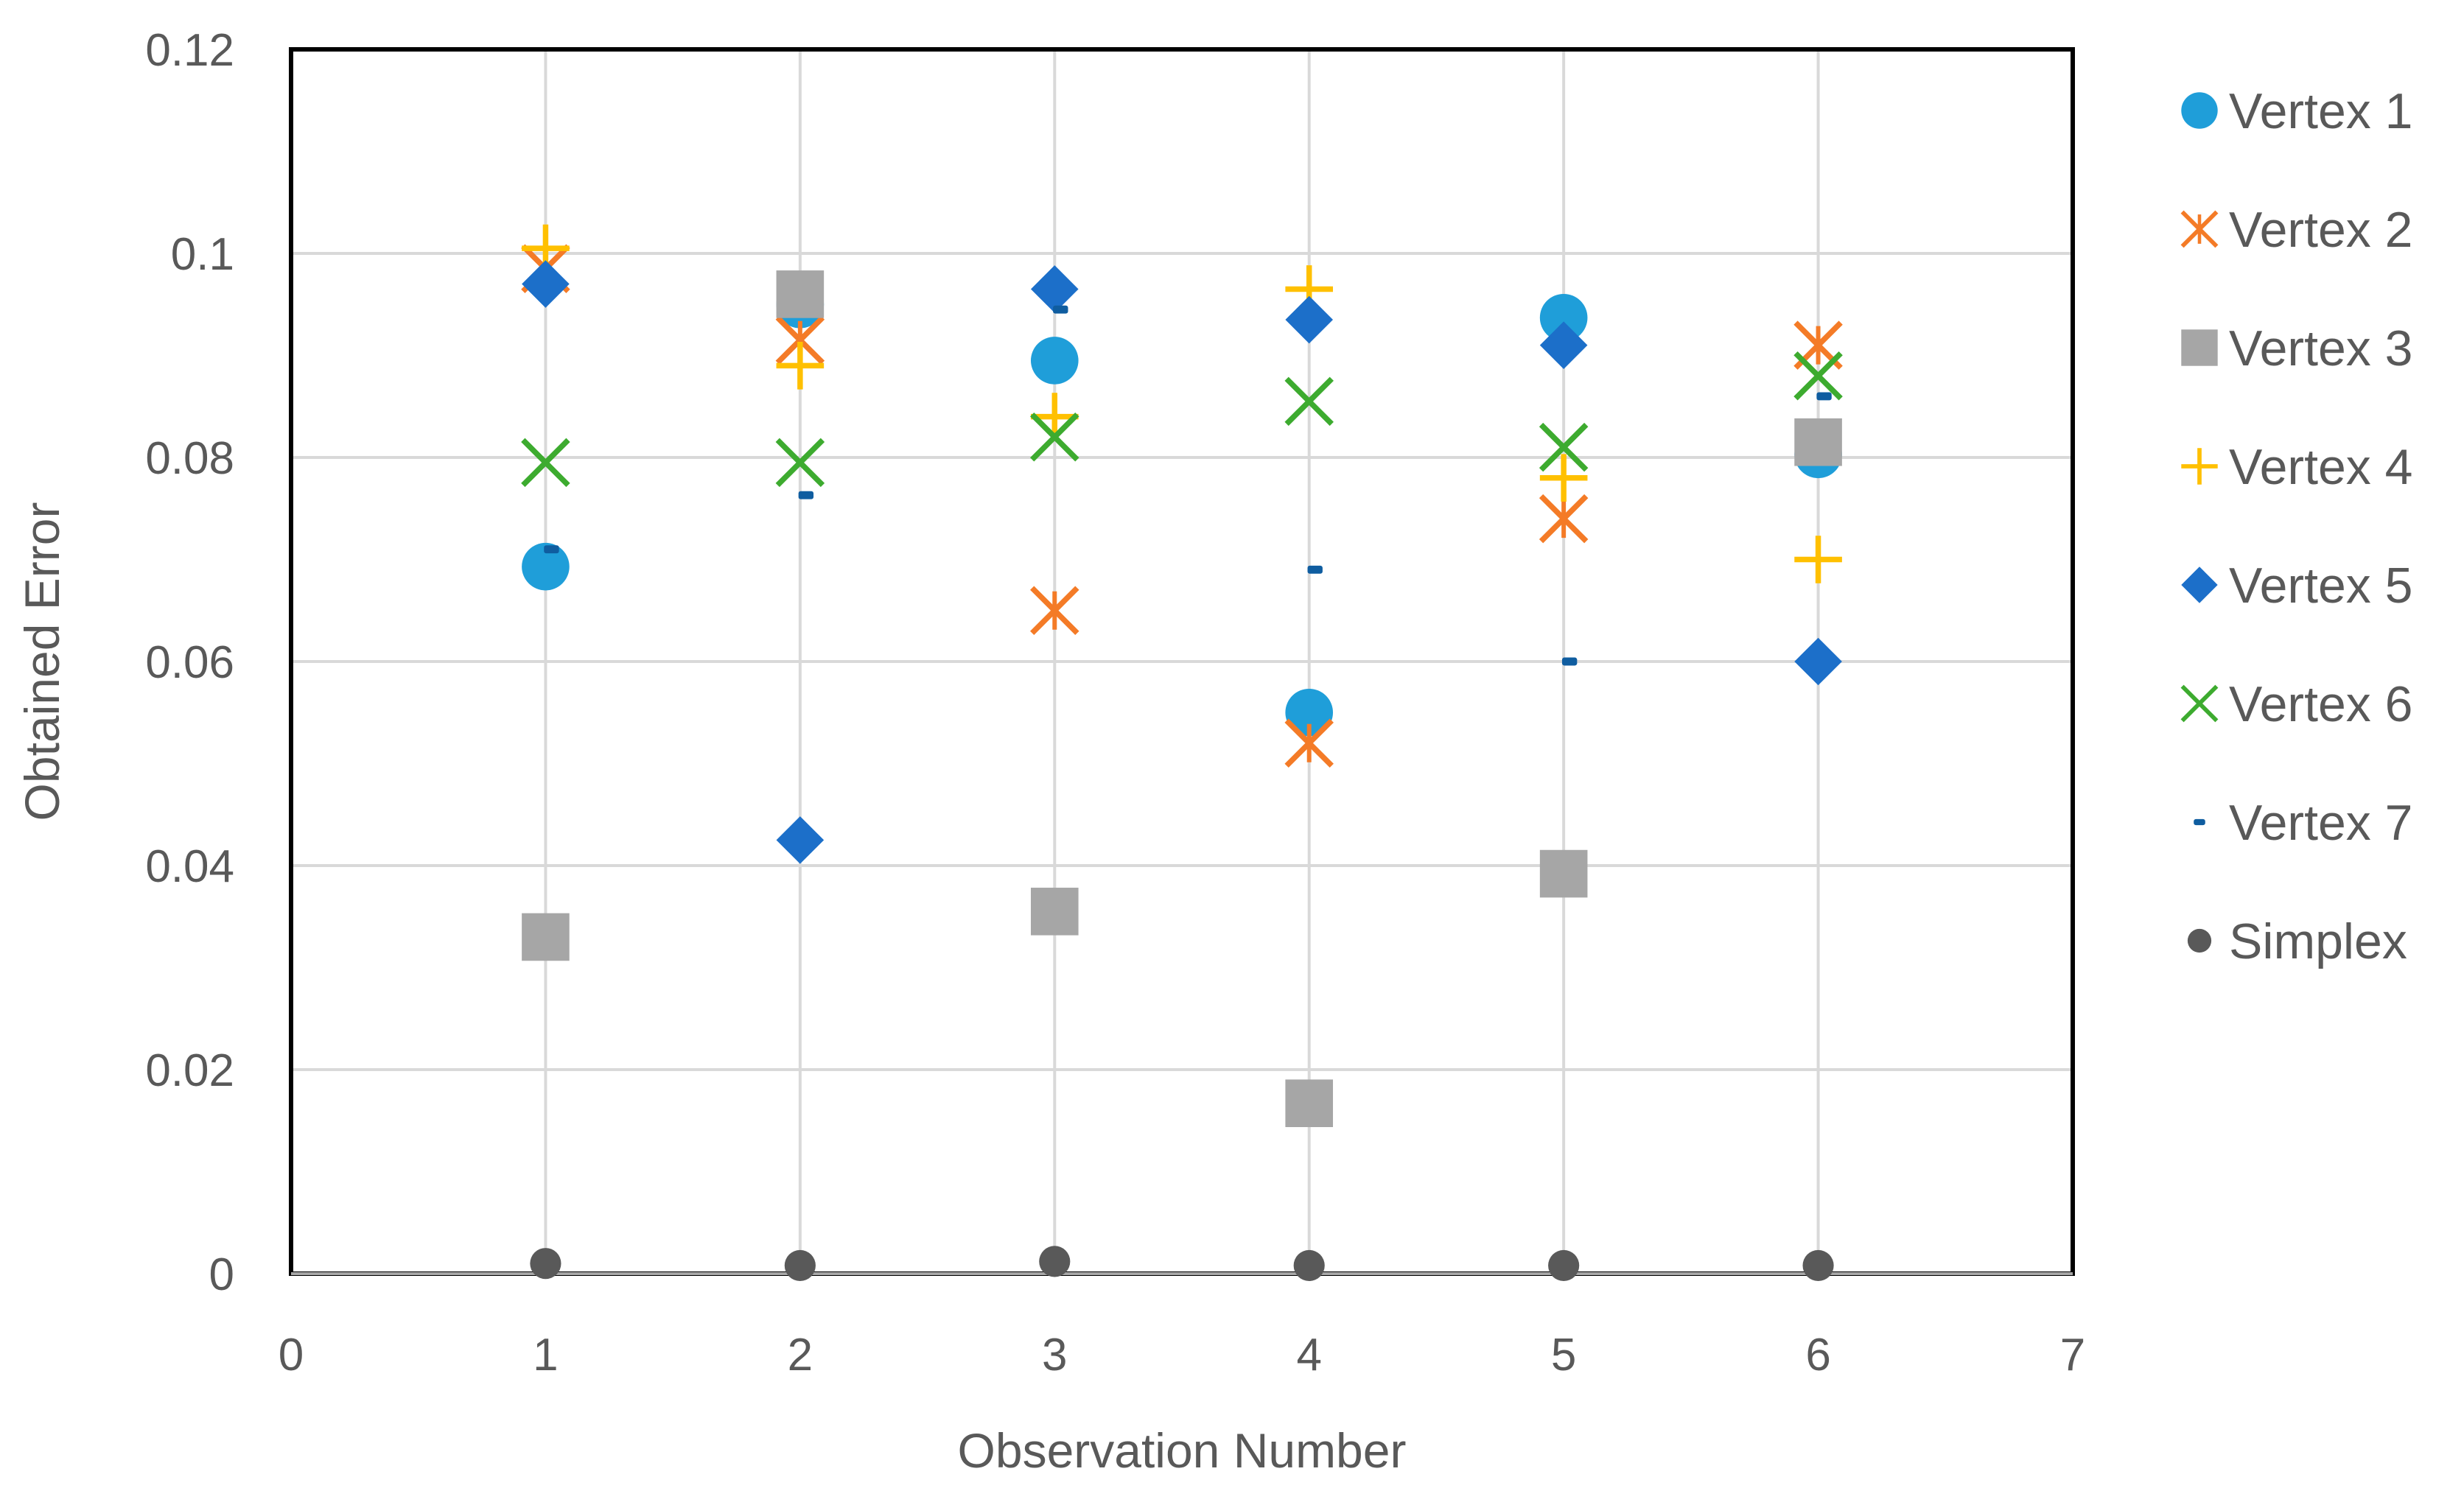 This screenshot has height=1491, width=2464. Describe the element at coordinates (2321, 230) in the screenshot. I see `legend-label-vertex-2: Vertex 2` at that location.